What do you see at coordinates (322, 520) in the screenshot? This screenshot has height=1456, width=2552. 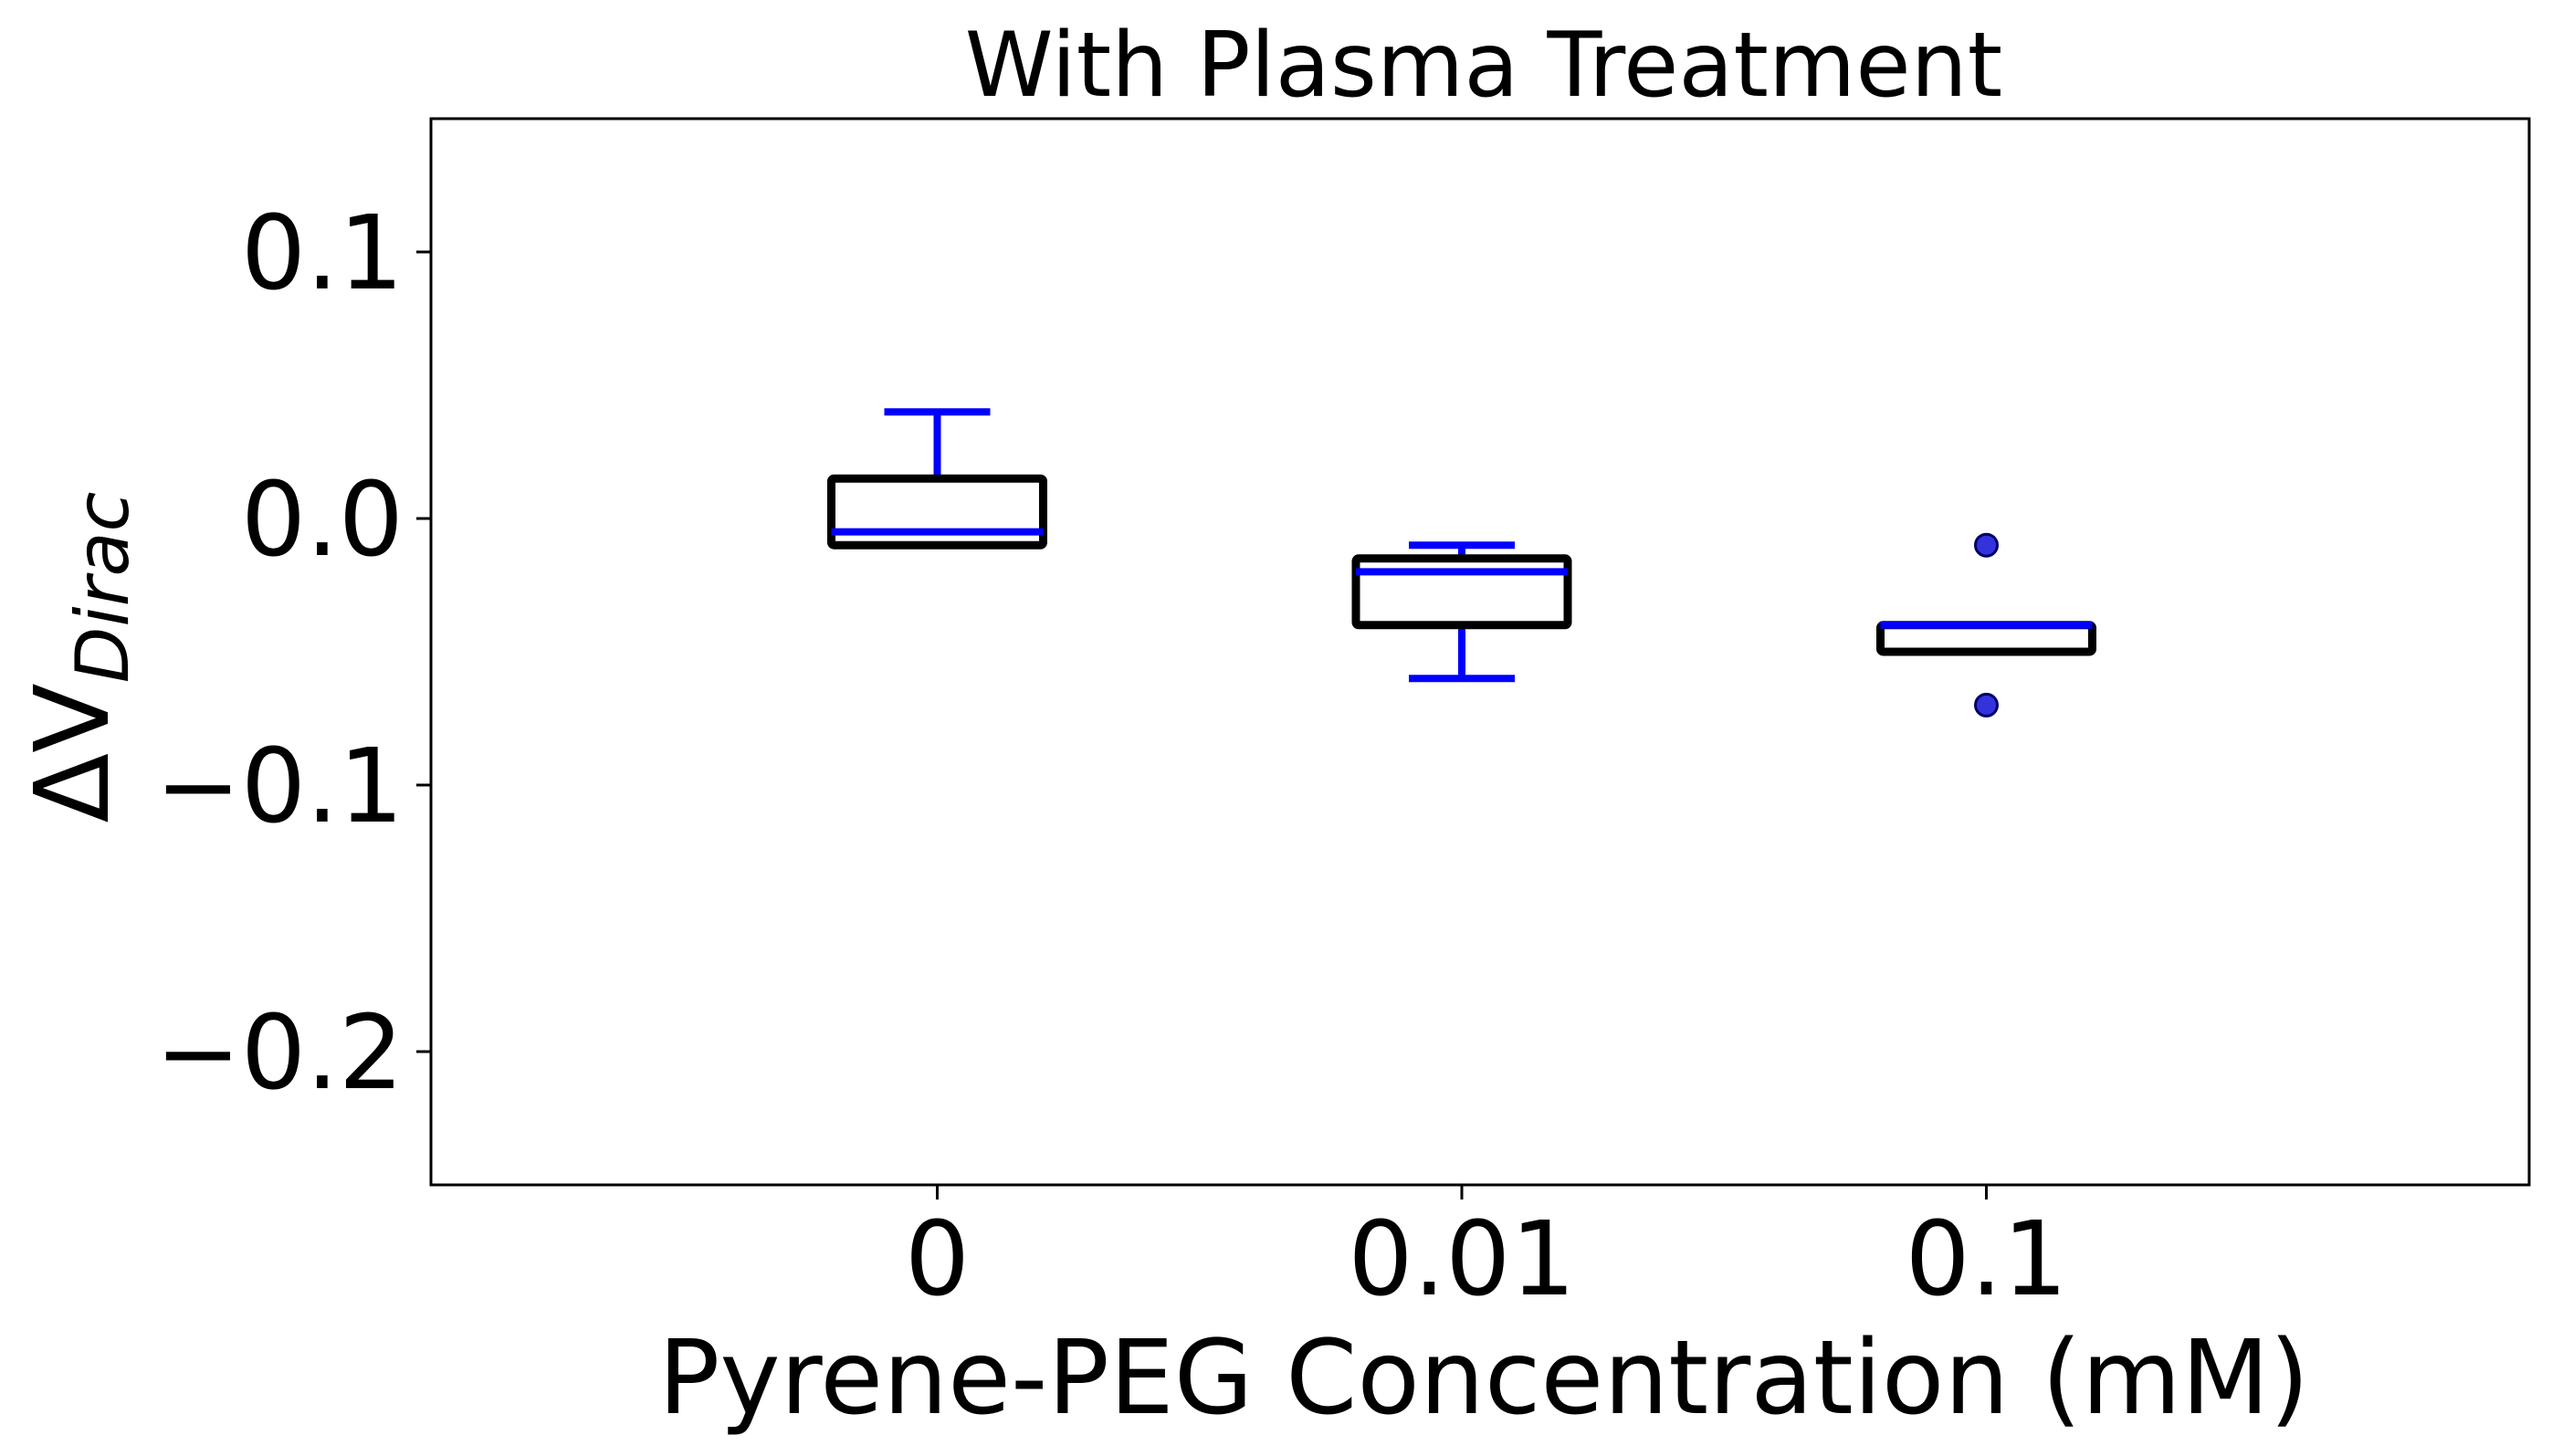 I see `y-tick-label-1: 0.0` at bounding box center [322, 520].